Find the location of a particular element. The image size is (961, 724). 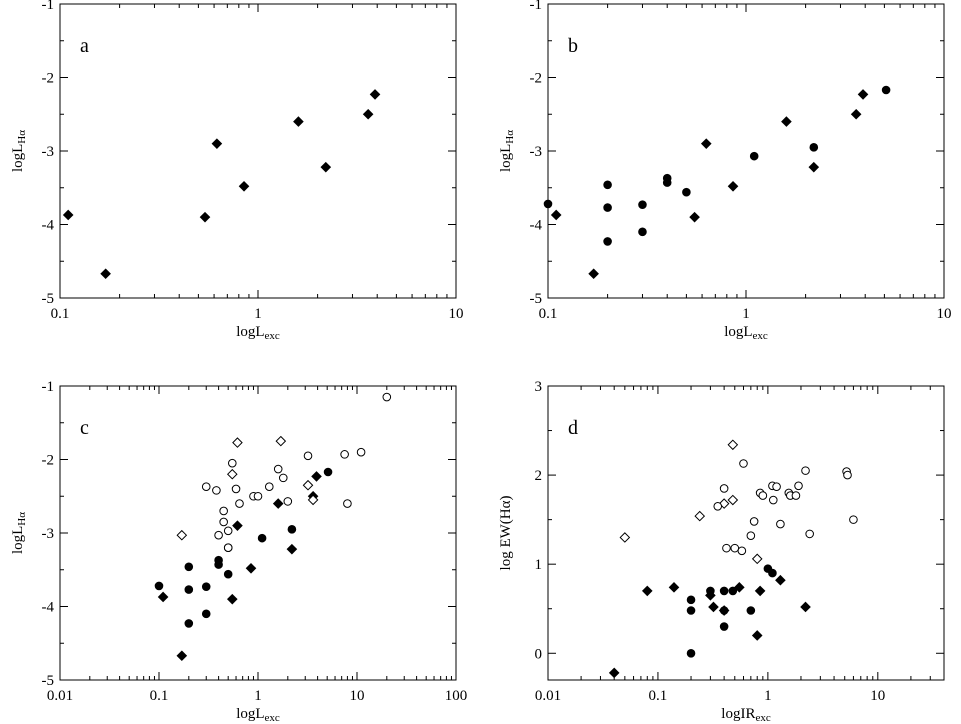

y-tick-label: 3 is located at coordinates (539, 387).